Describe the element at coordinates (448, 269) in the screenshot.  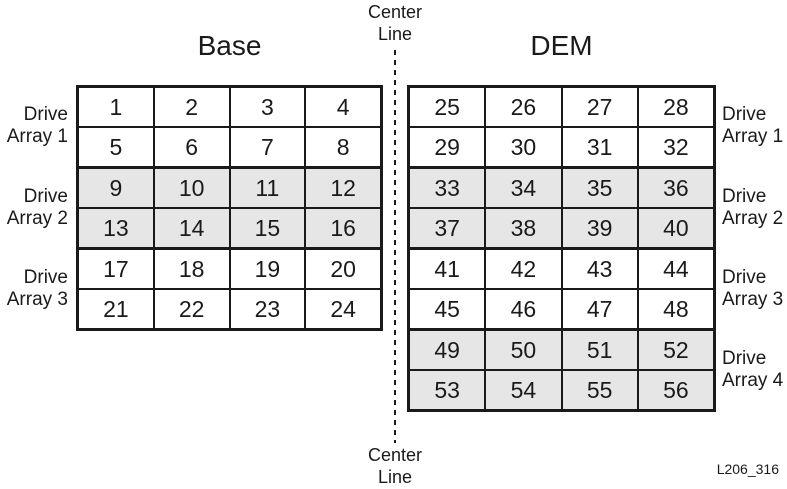
I see `drive-bay: 41` at that location.